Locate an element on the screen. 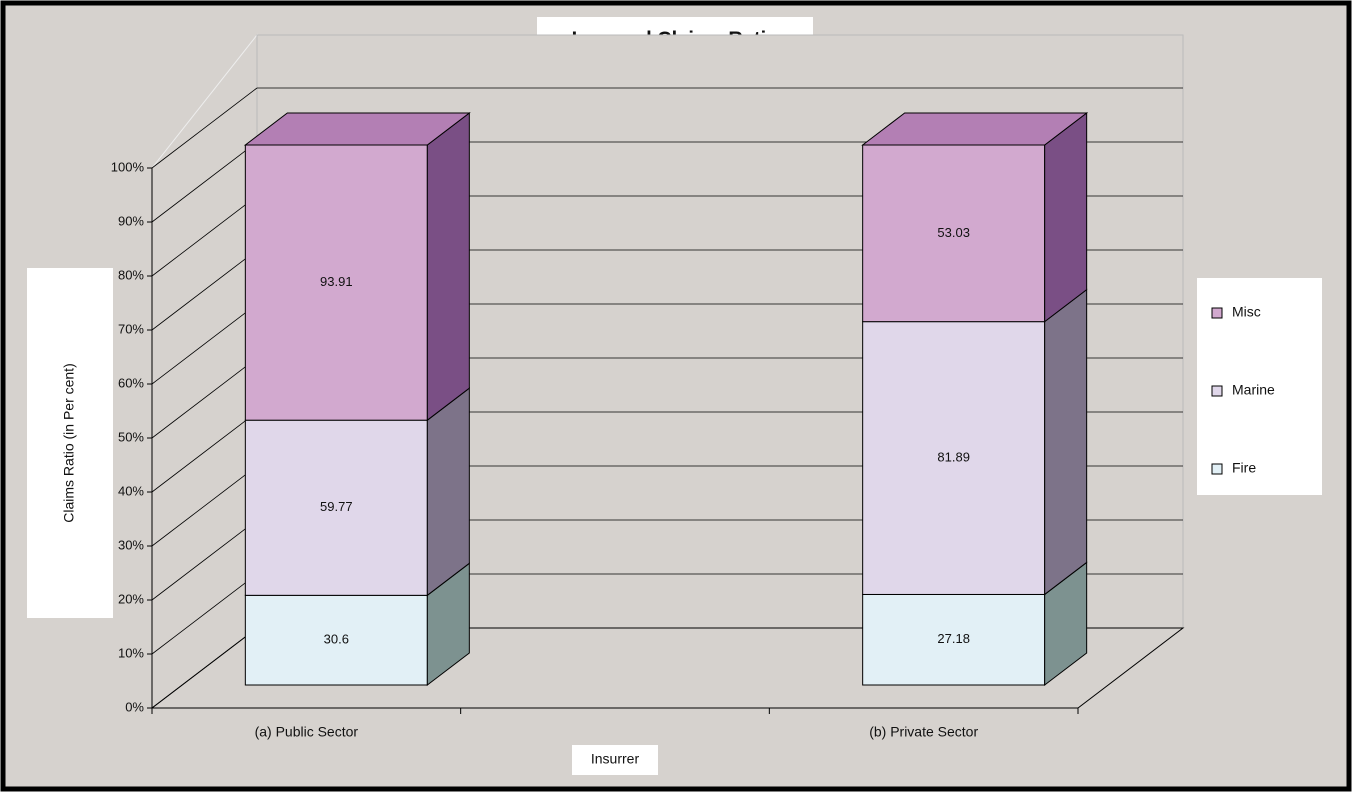 The height and width of the screenshot is (793, 1354). x-tick-label: (a) Public Sector is located at coordinates (307, 732).